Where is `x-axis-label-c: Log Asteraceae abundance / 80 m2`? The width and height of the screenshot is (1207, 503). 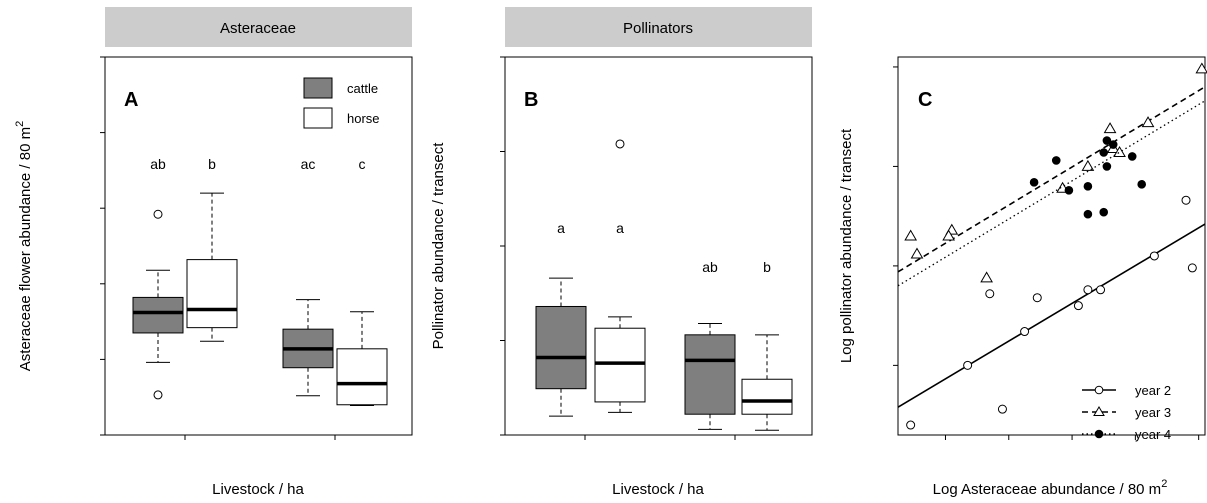 x-axis-label-c: Log Asteraceae abundance / 80 m2 is located at coordinates (1050, 488).